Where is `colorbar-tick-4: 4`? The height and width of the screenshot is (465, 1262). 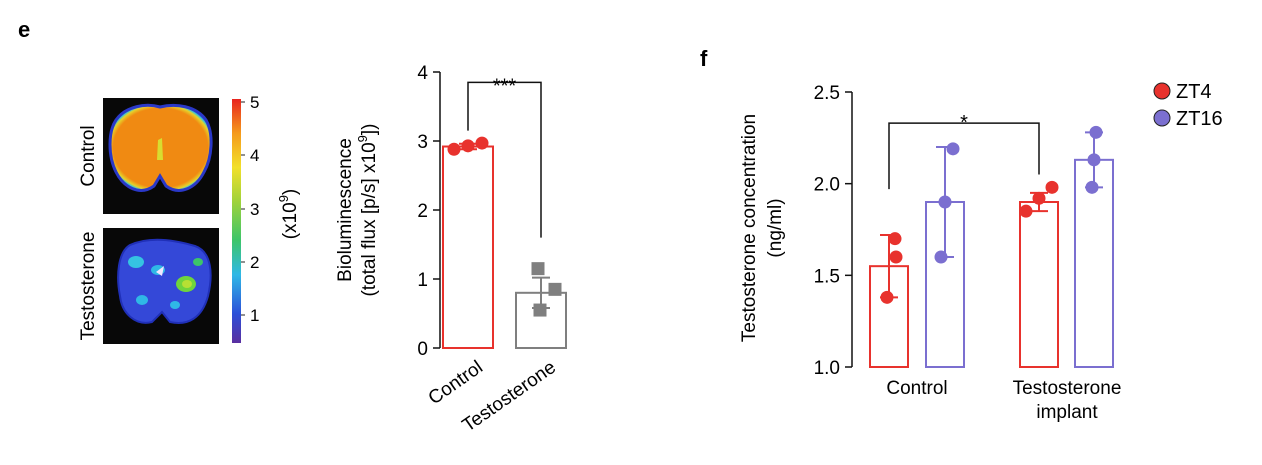 colorbar-tick-4: 4 is located at coordinates (254, 155).